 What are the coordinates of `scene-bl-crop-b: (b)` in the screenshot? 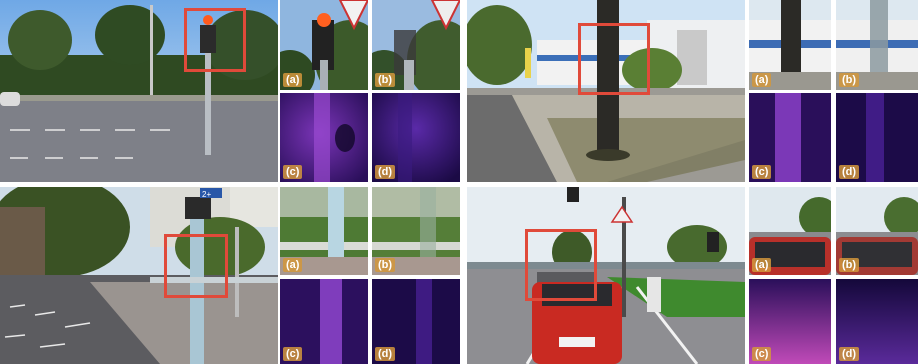 It's located at (416, 231).